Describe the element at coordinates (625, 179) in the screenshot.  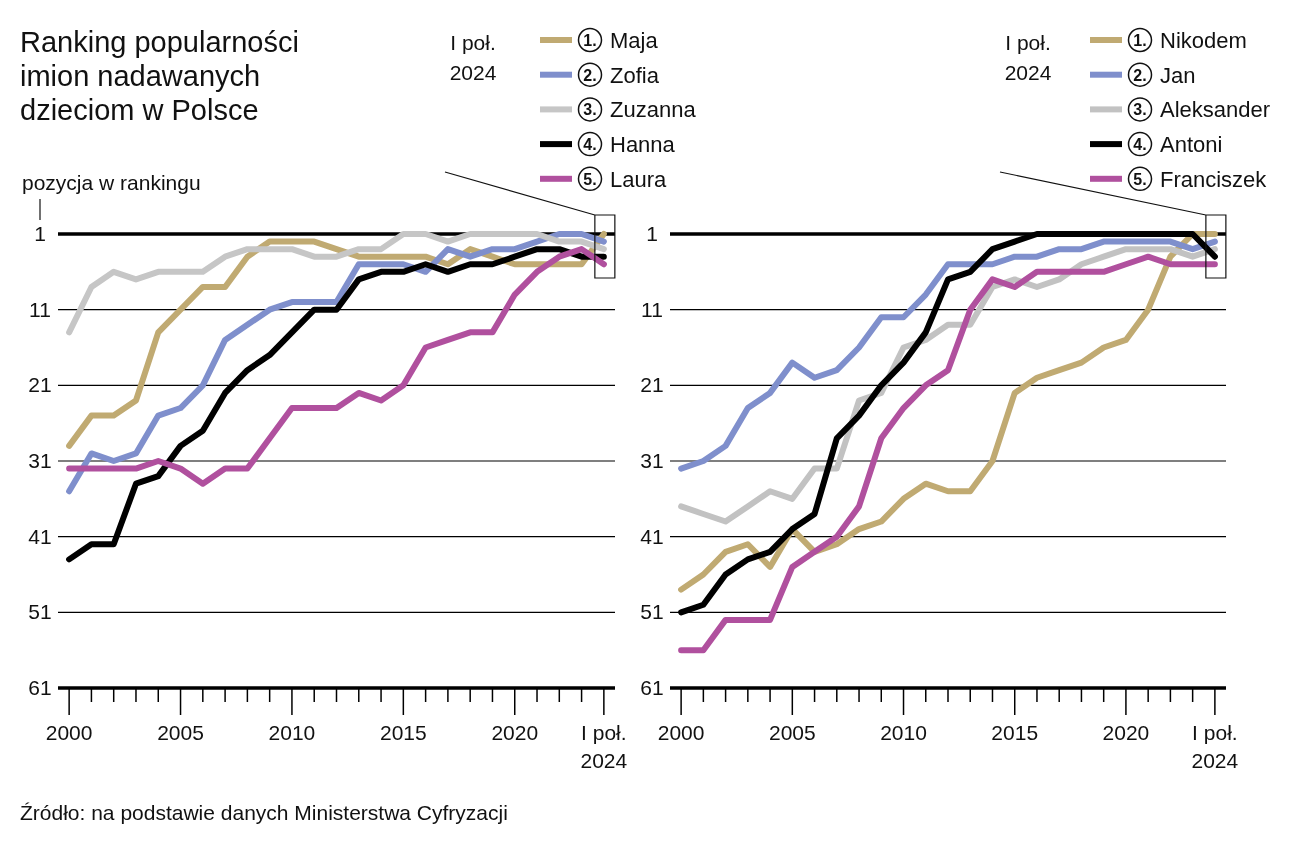
I see `legend-label: 5. Laura` at that location.